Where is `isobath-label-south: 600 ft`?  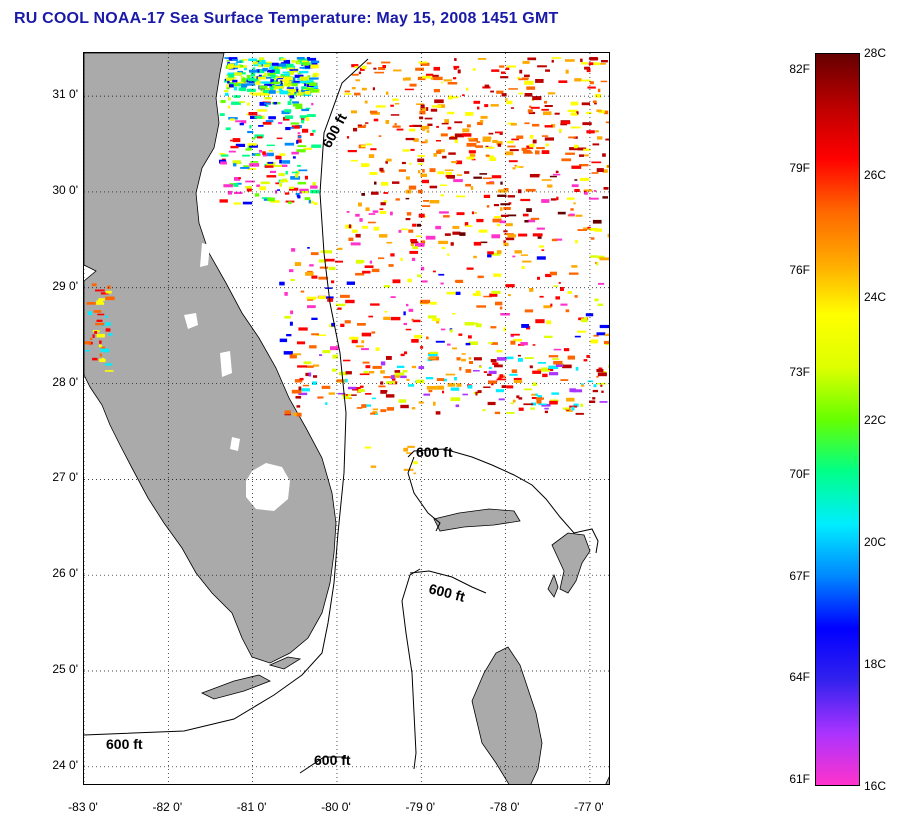
isobath-label-south: 600 ft is located at coordinates (332, 760).